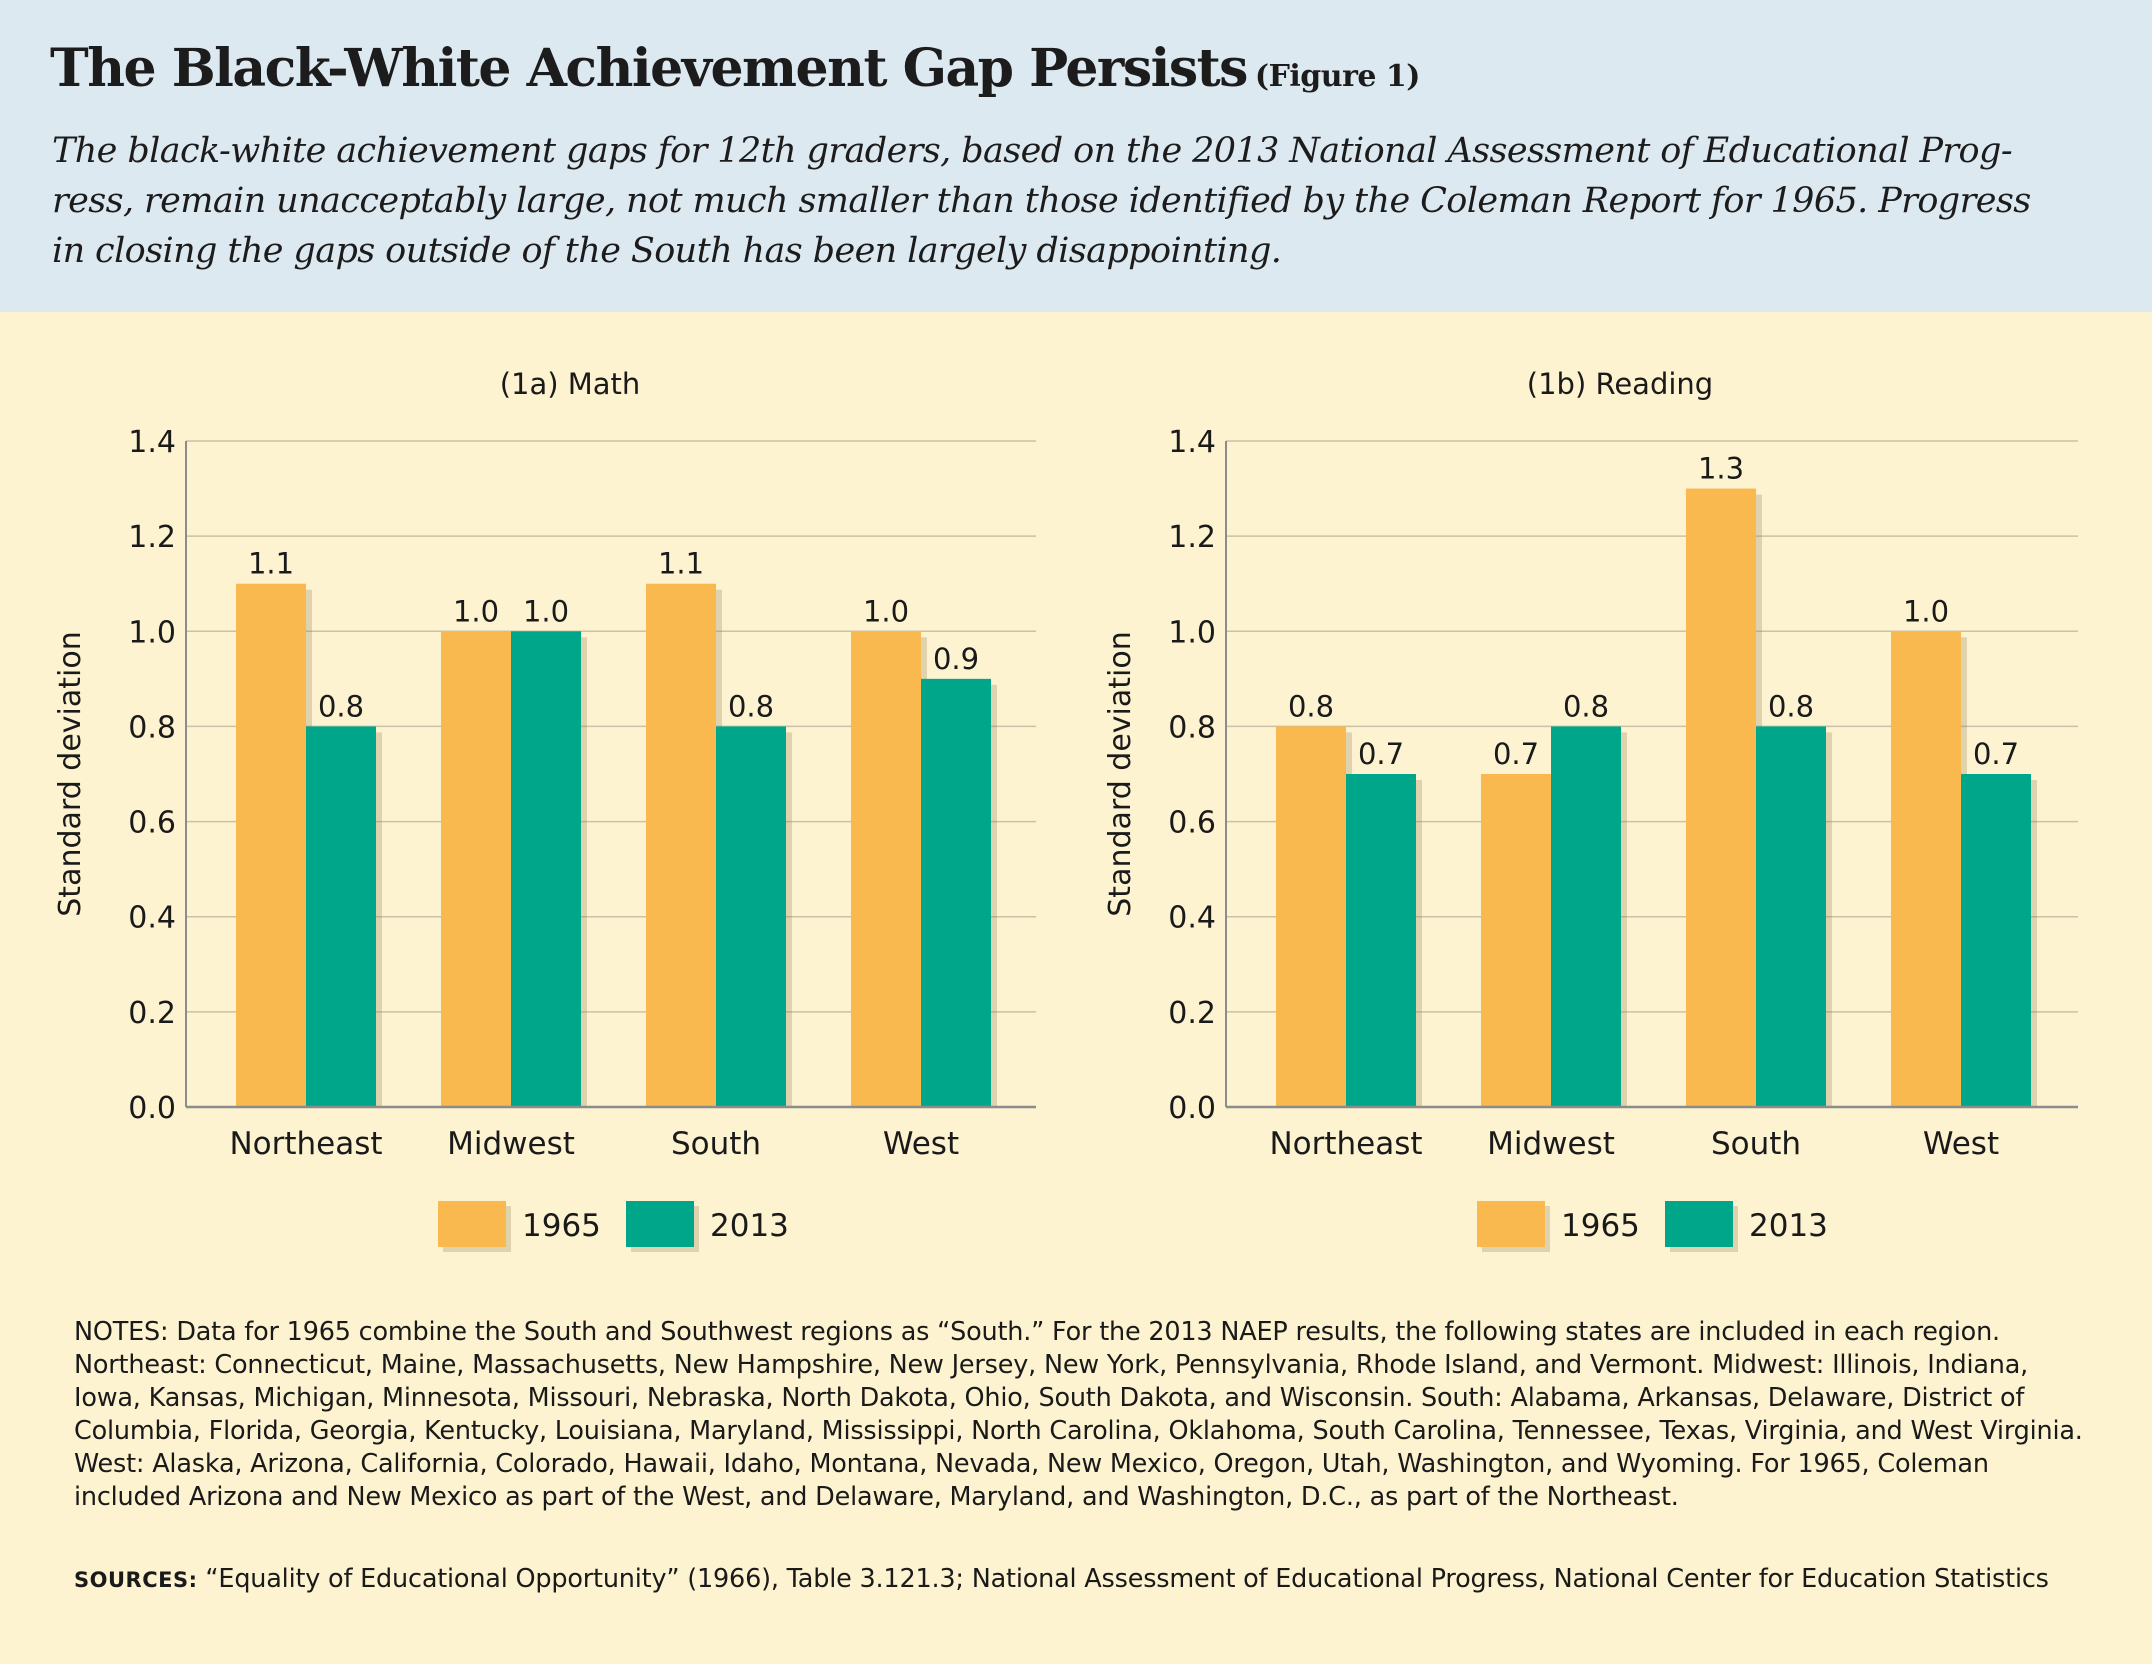 The image size is (2152, 1664). What do you see at coordinates (1721, 469) in the screenshot?
I see `data-label: 1.3` at bounding box center [1721, 469].